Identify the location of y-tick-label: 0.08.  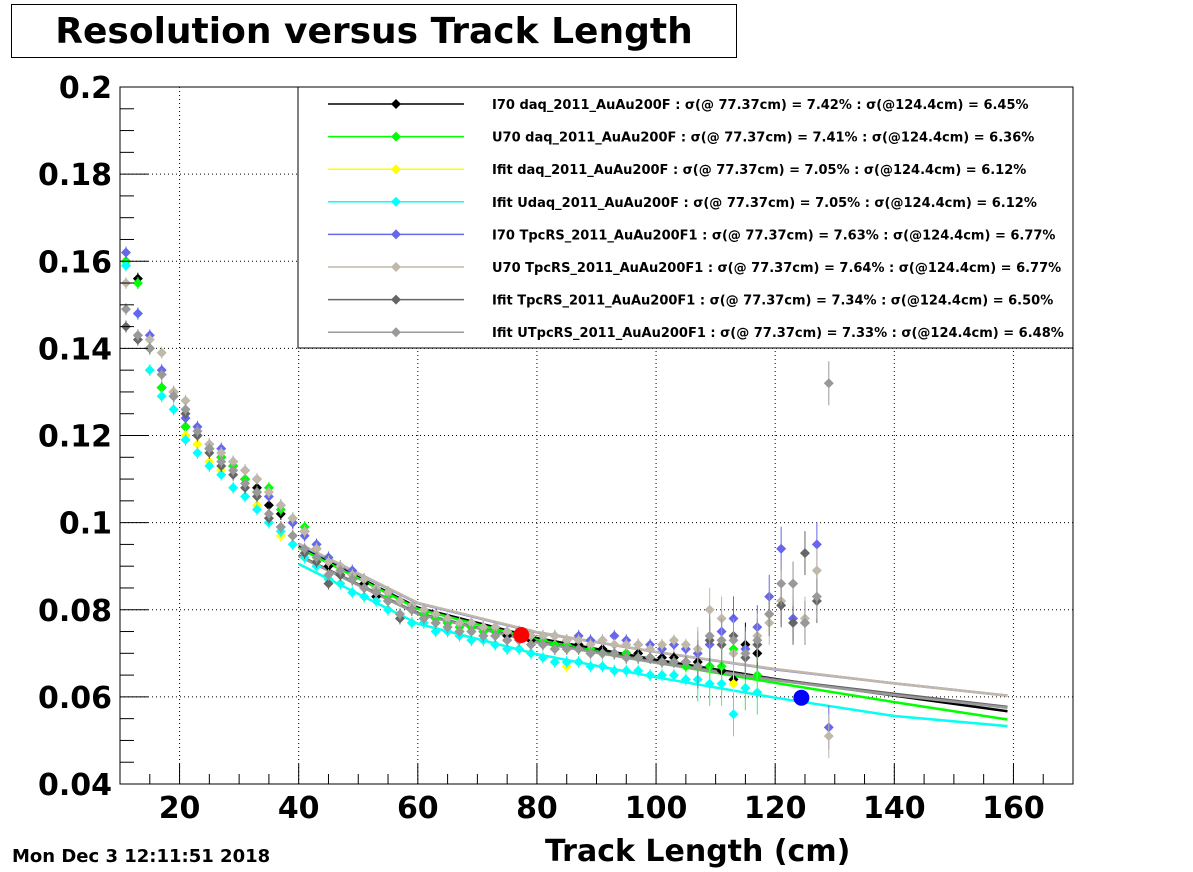
(75, 611).